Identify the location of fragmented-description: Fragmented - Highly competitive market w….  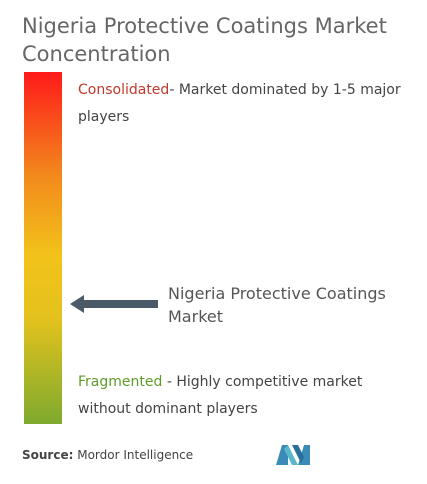
(245, 396).